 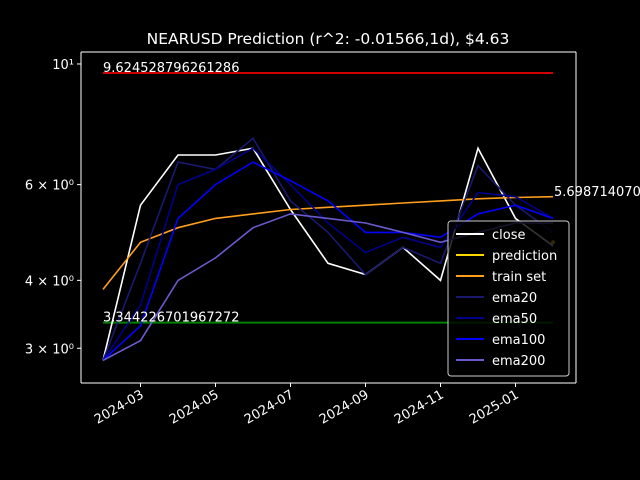 What do you see at coordinates (119, 407) in the screenshot?
I see `x-tick-label: 2024-03` at bounding box center [119, 407].